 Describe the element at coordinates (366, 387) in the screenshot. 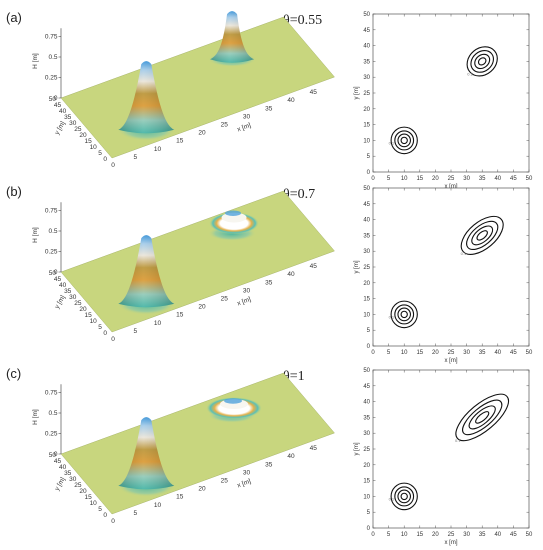

I see `y-tick-label: 45` at that location.